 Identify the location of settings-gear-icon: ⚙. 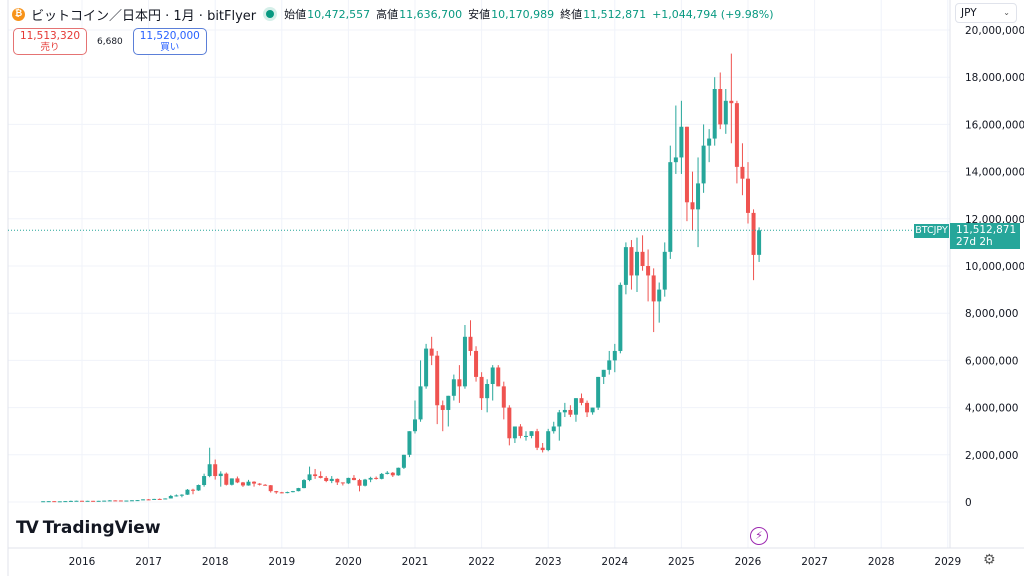
(989, 560).